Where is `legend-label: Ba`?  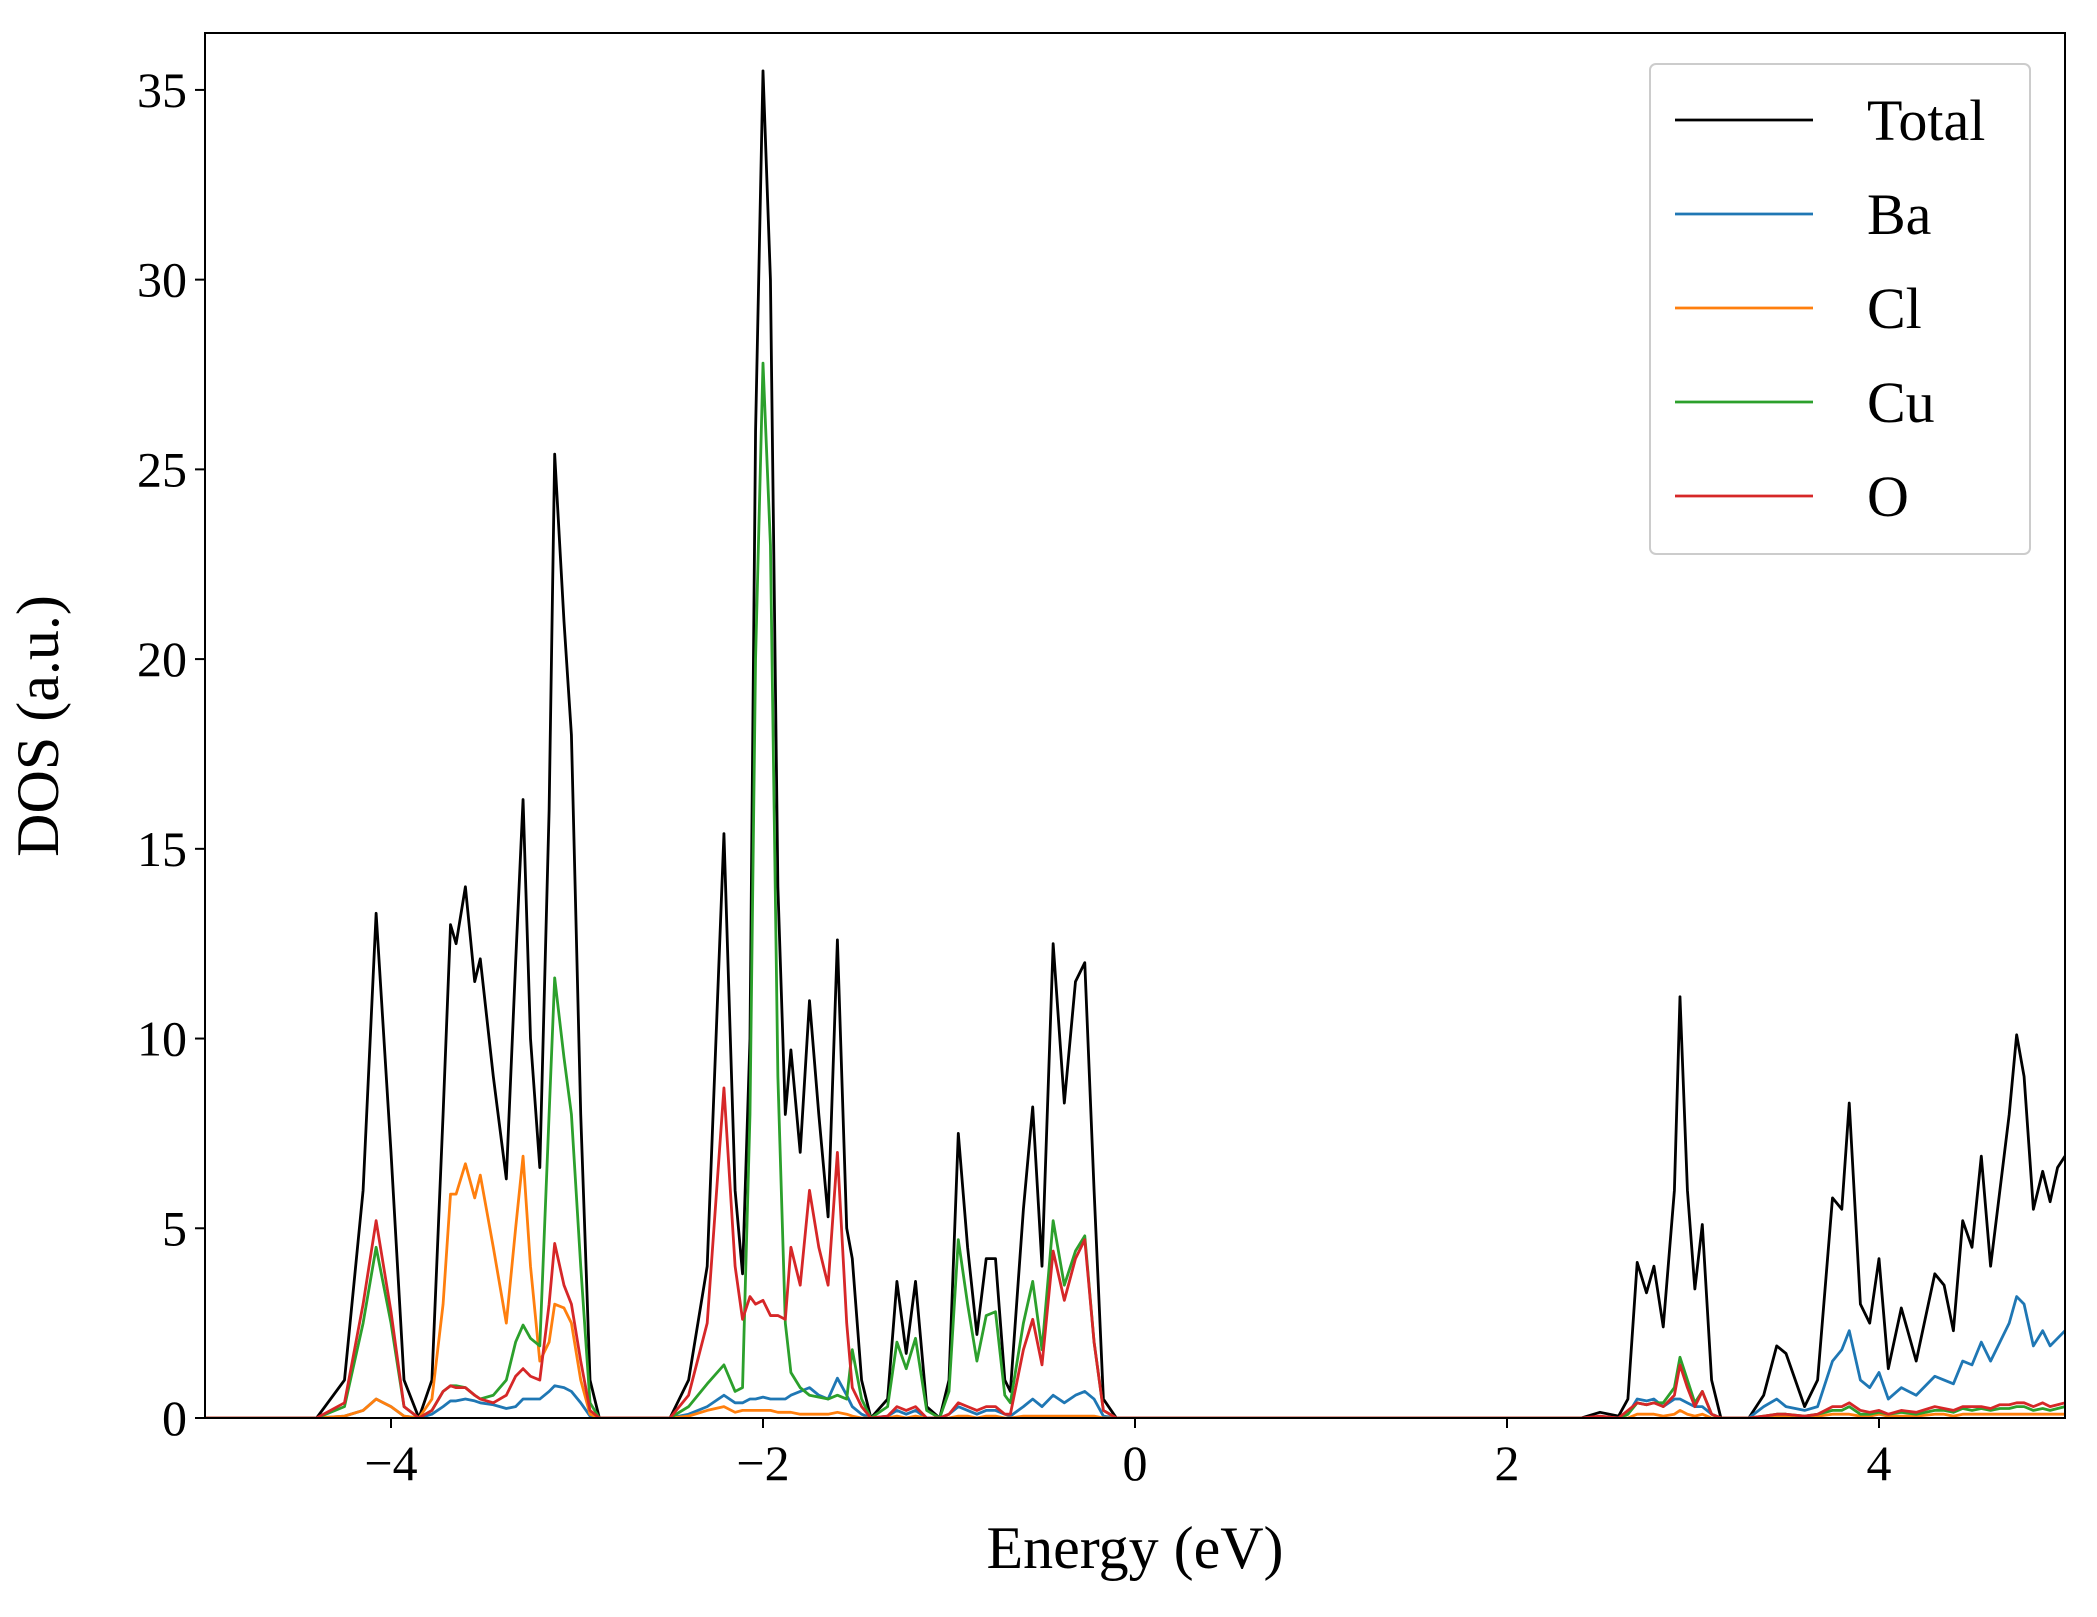 legend-label: Ba is located at coordinates (1899, 214).